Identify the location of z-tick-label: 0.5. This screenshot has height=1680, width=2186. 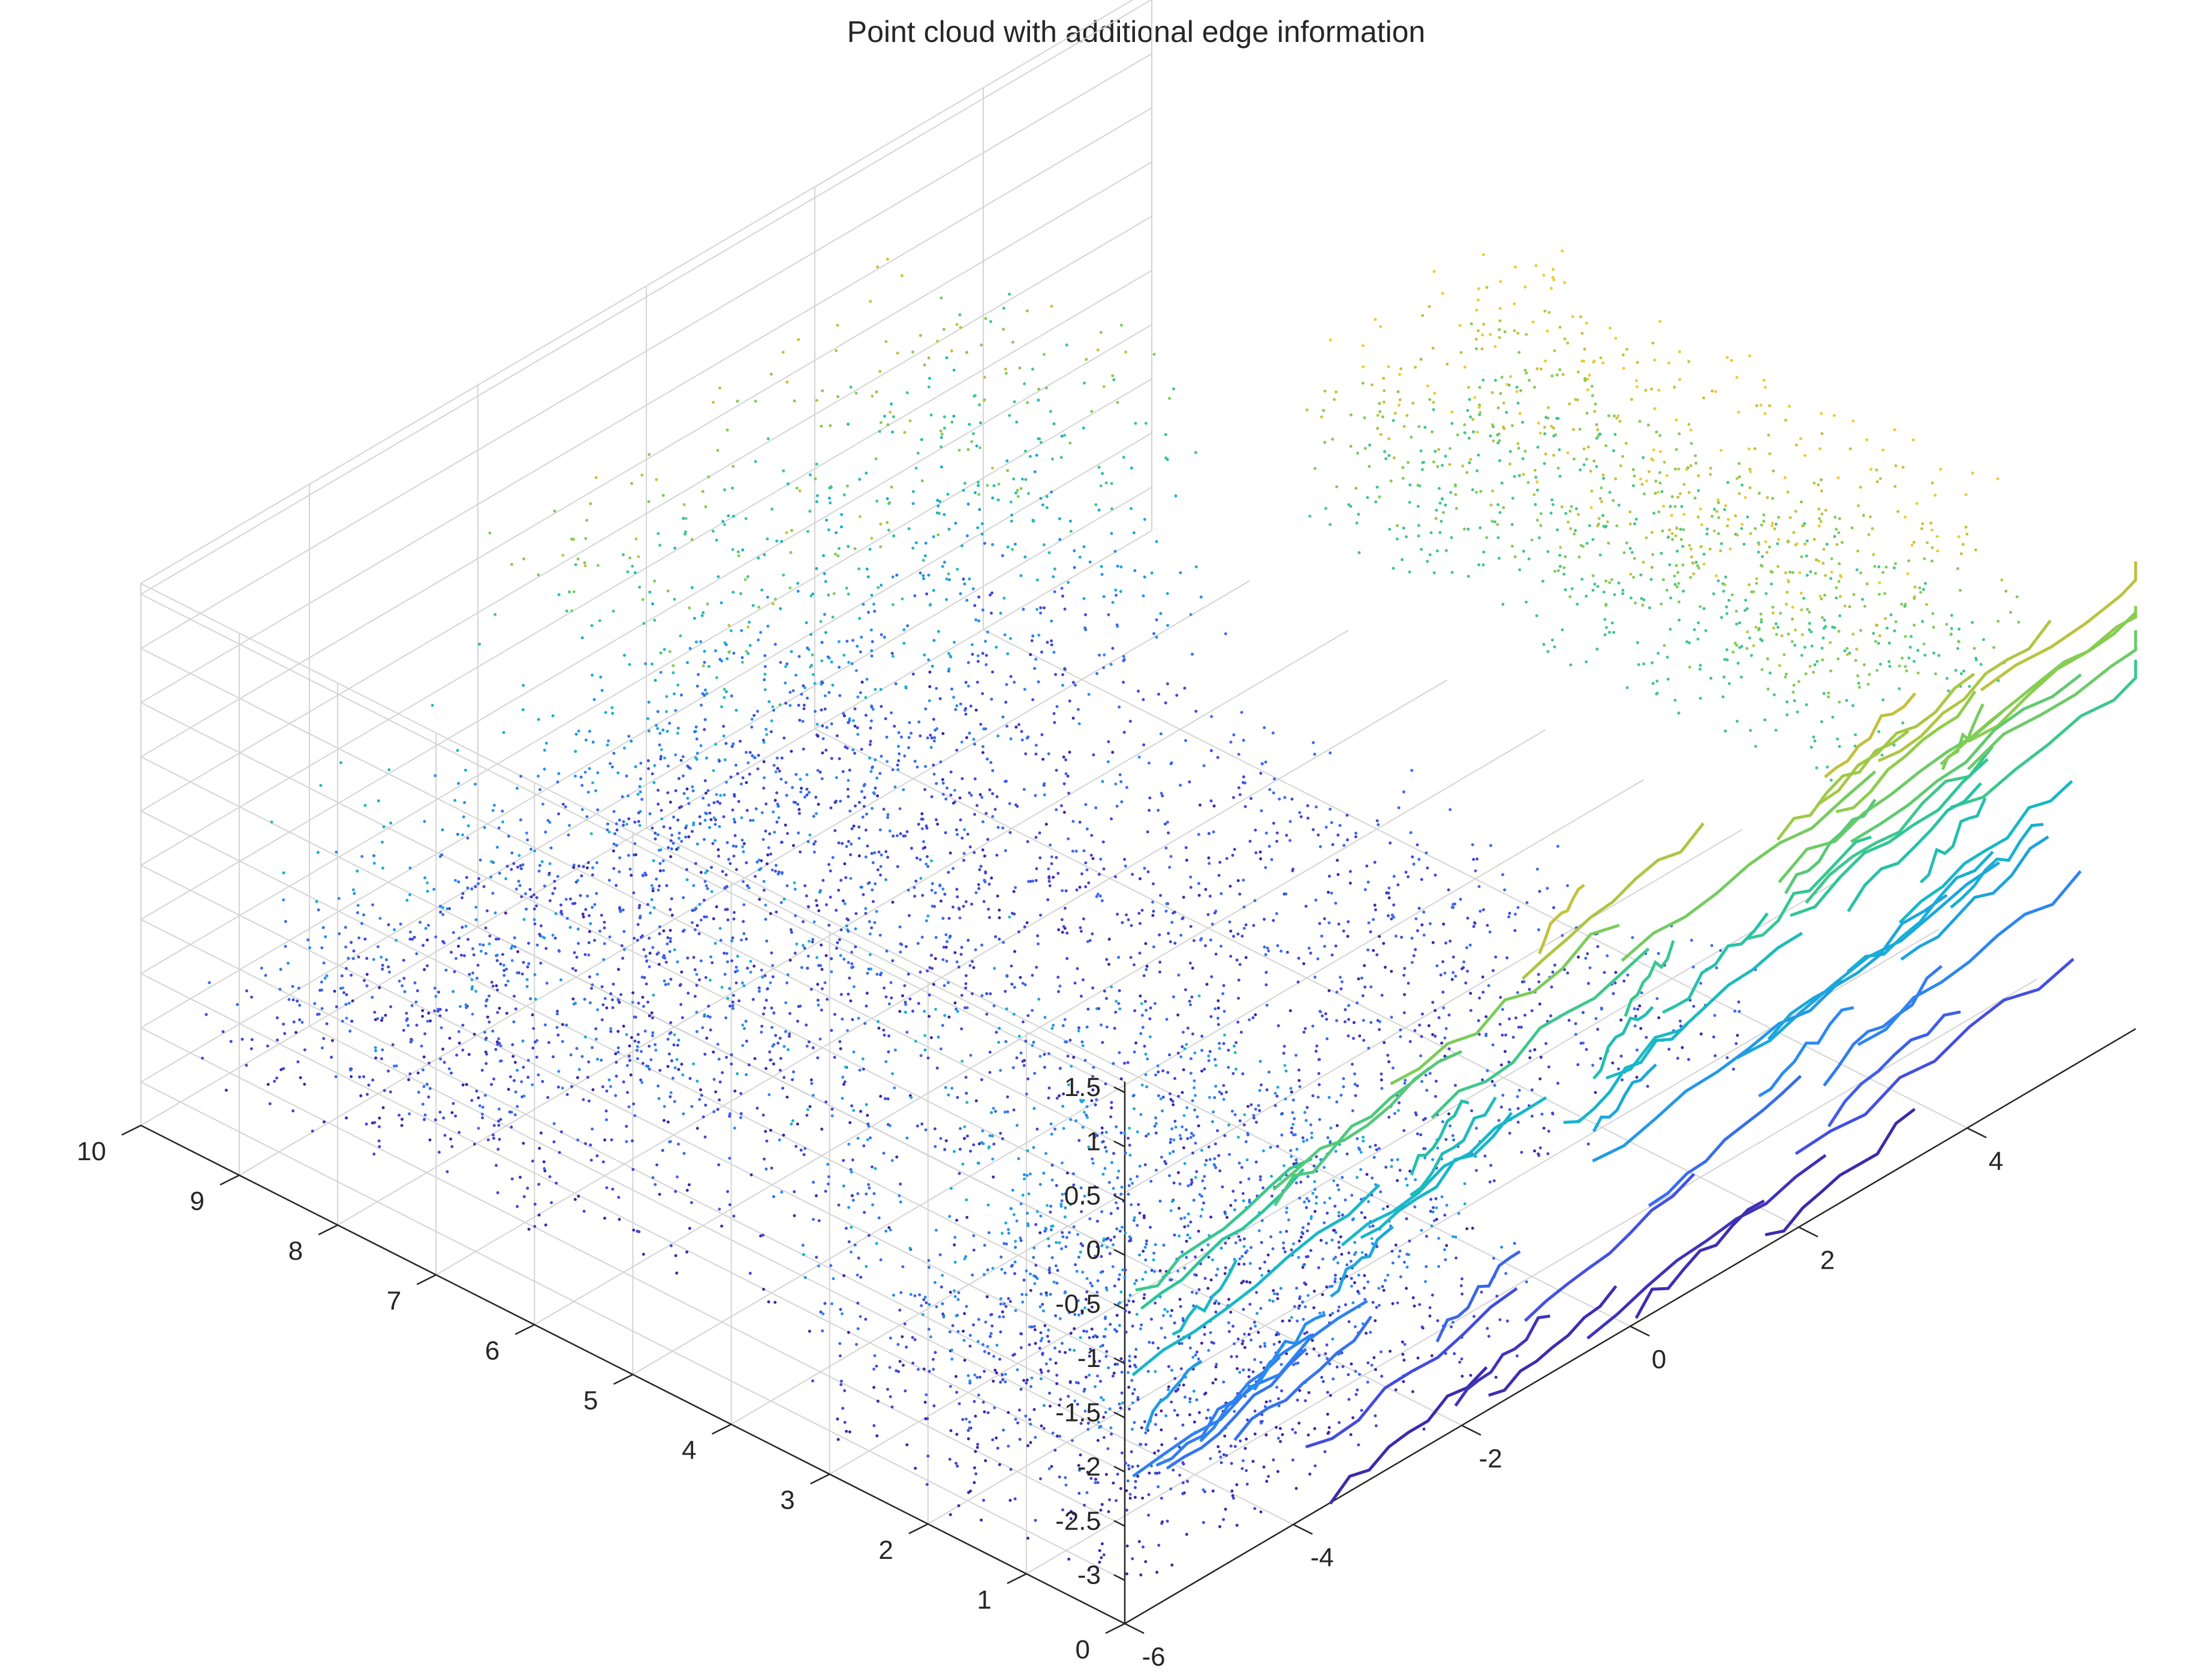
(1082, 1196).